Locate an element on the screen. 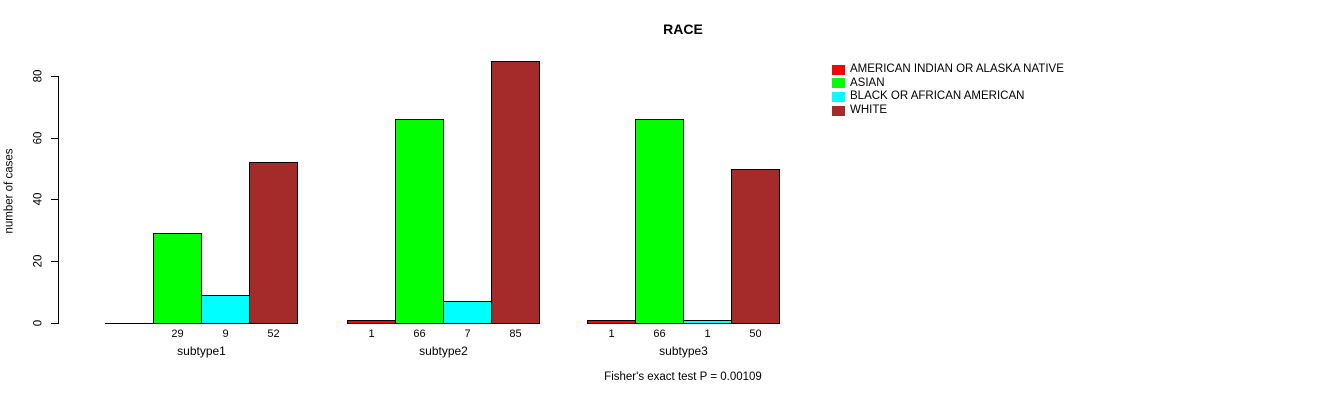 This screenshot has width=1340, height=400. bar-subtype3-series3 is located at coordinates (755, 246).